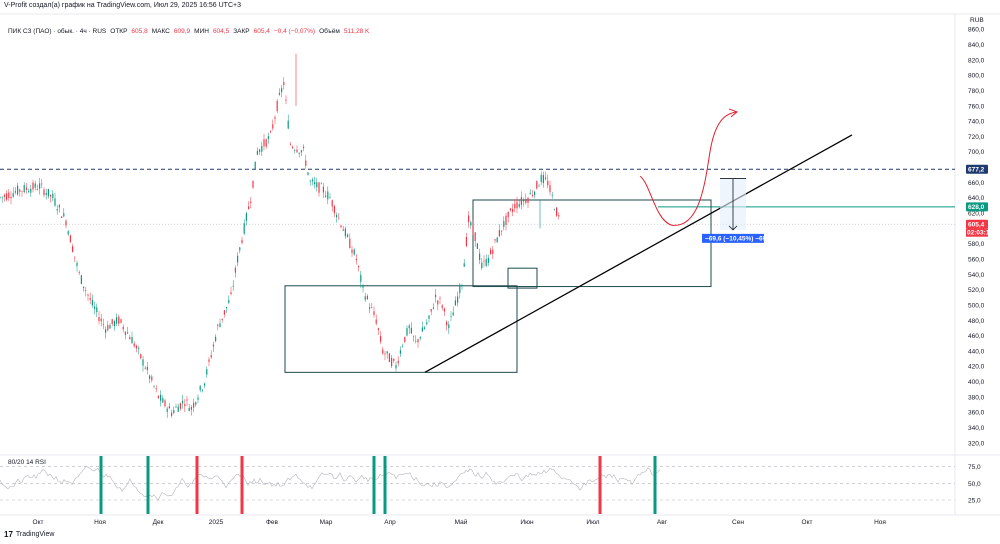 The width and height of the screenshot is (1000, 544). What do you see at coordinates (27, 462) in the screenshot?
I see `rsi-caption: 80/20 14 RSI` at bounding box center [27, 462].